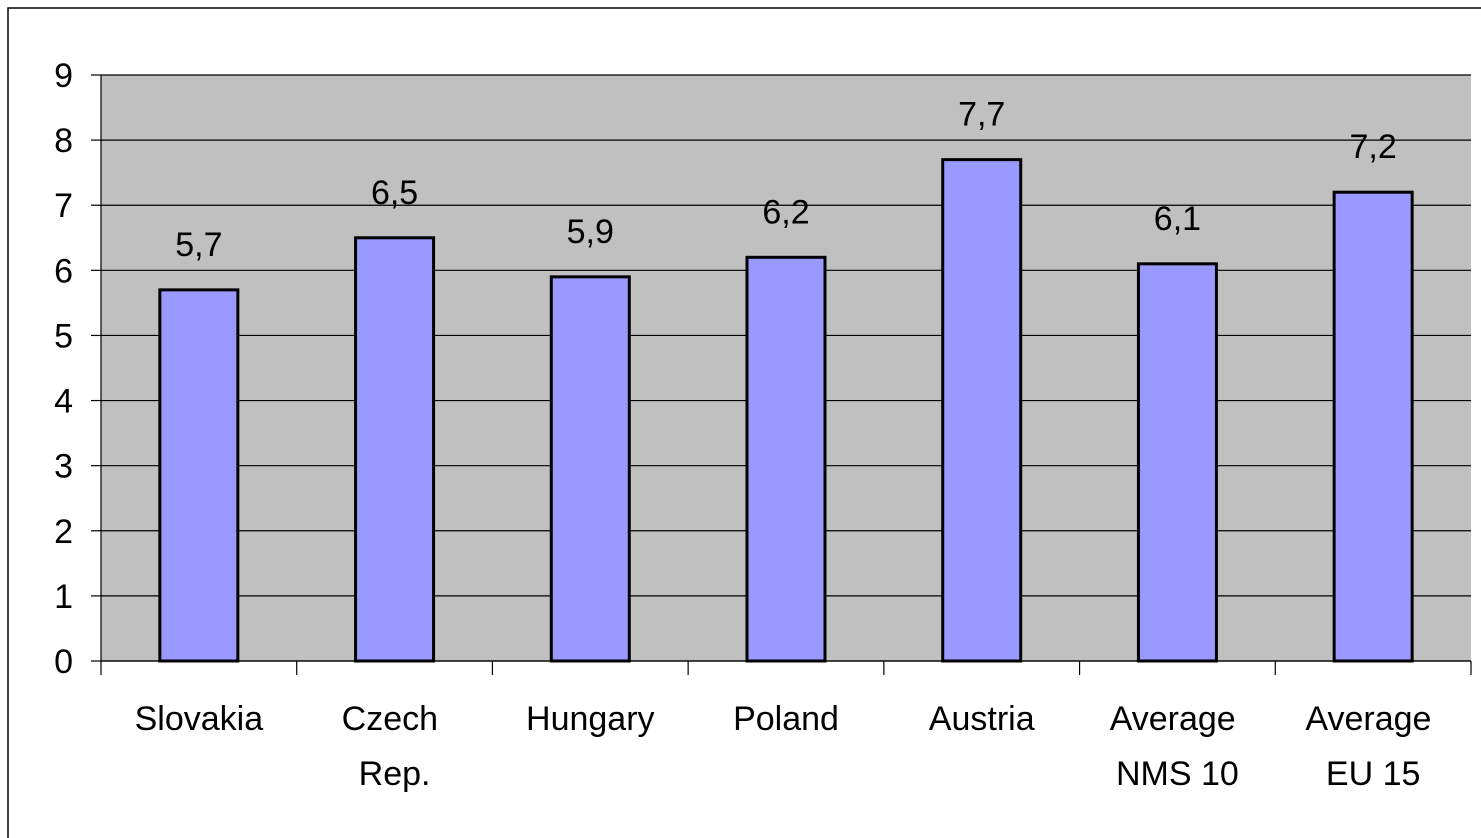 This screenshot has height=838, width=1481. What do you see at coordinates (395, 746) in the screenshot?
I see `x-tick-label: Czech Rep.` at bounding box center [395, 746].